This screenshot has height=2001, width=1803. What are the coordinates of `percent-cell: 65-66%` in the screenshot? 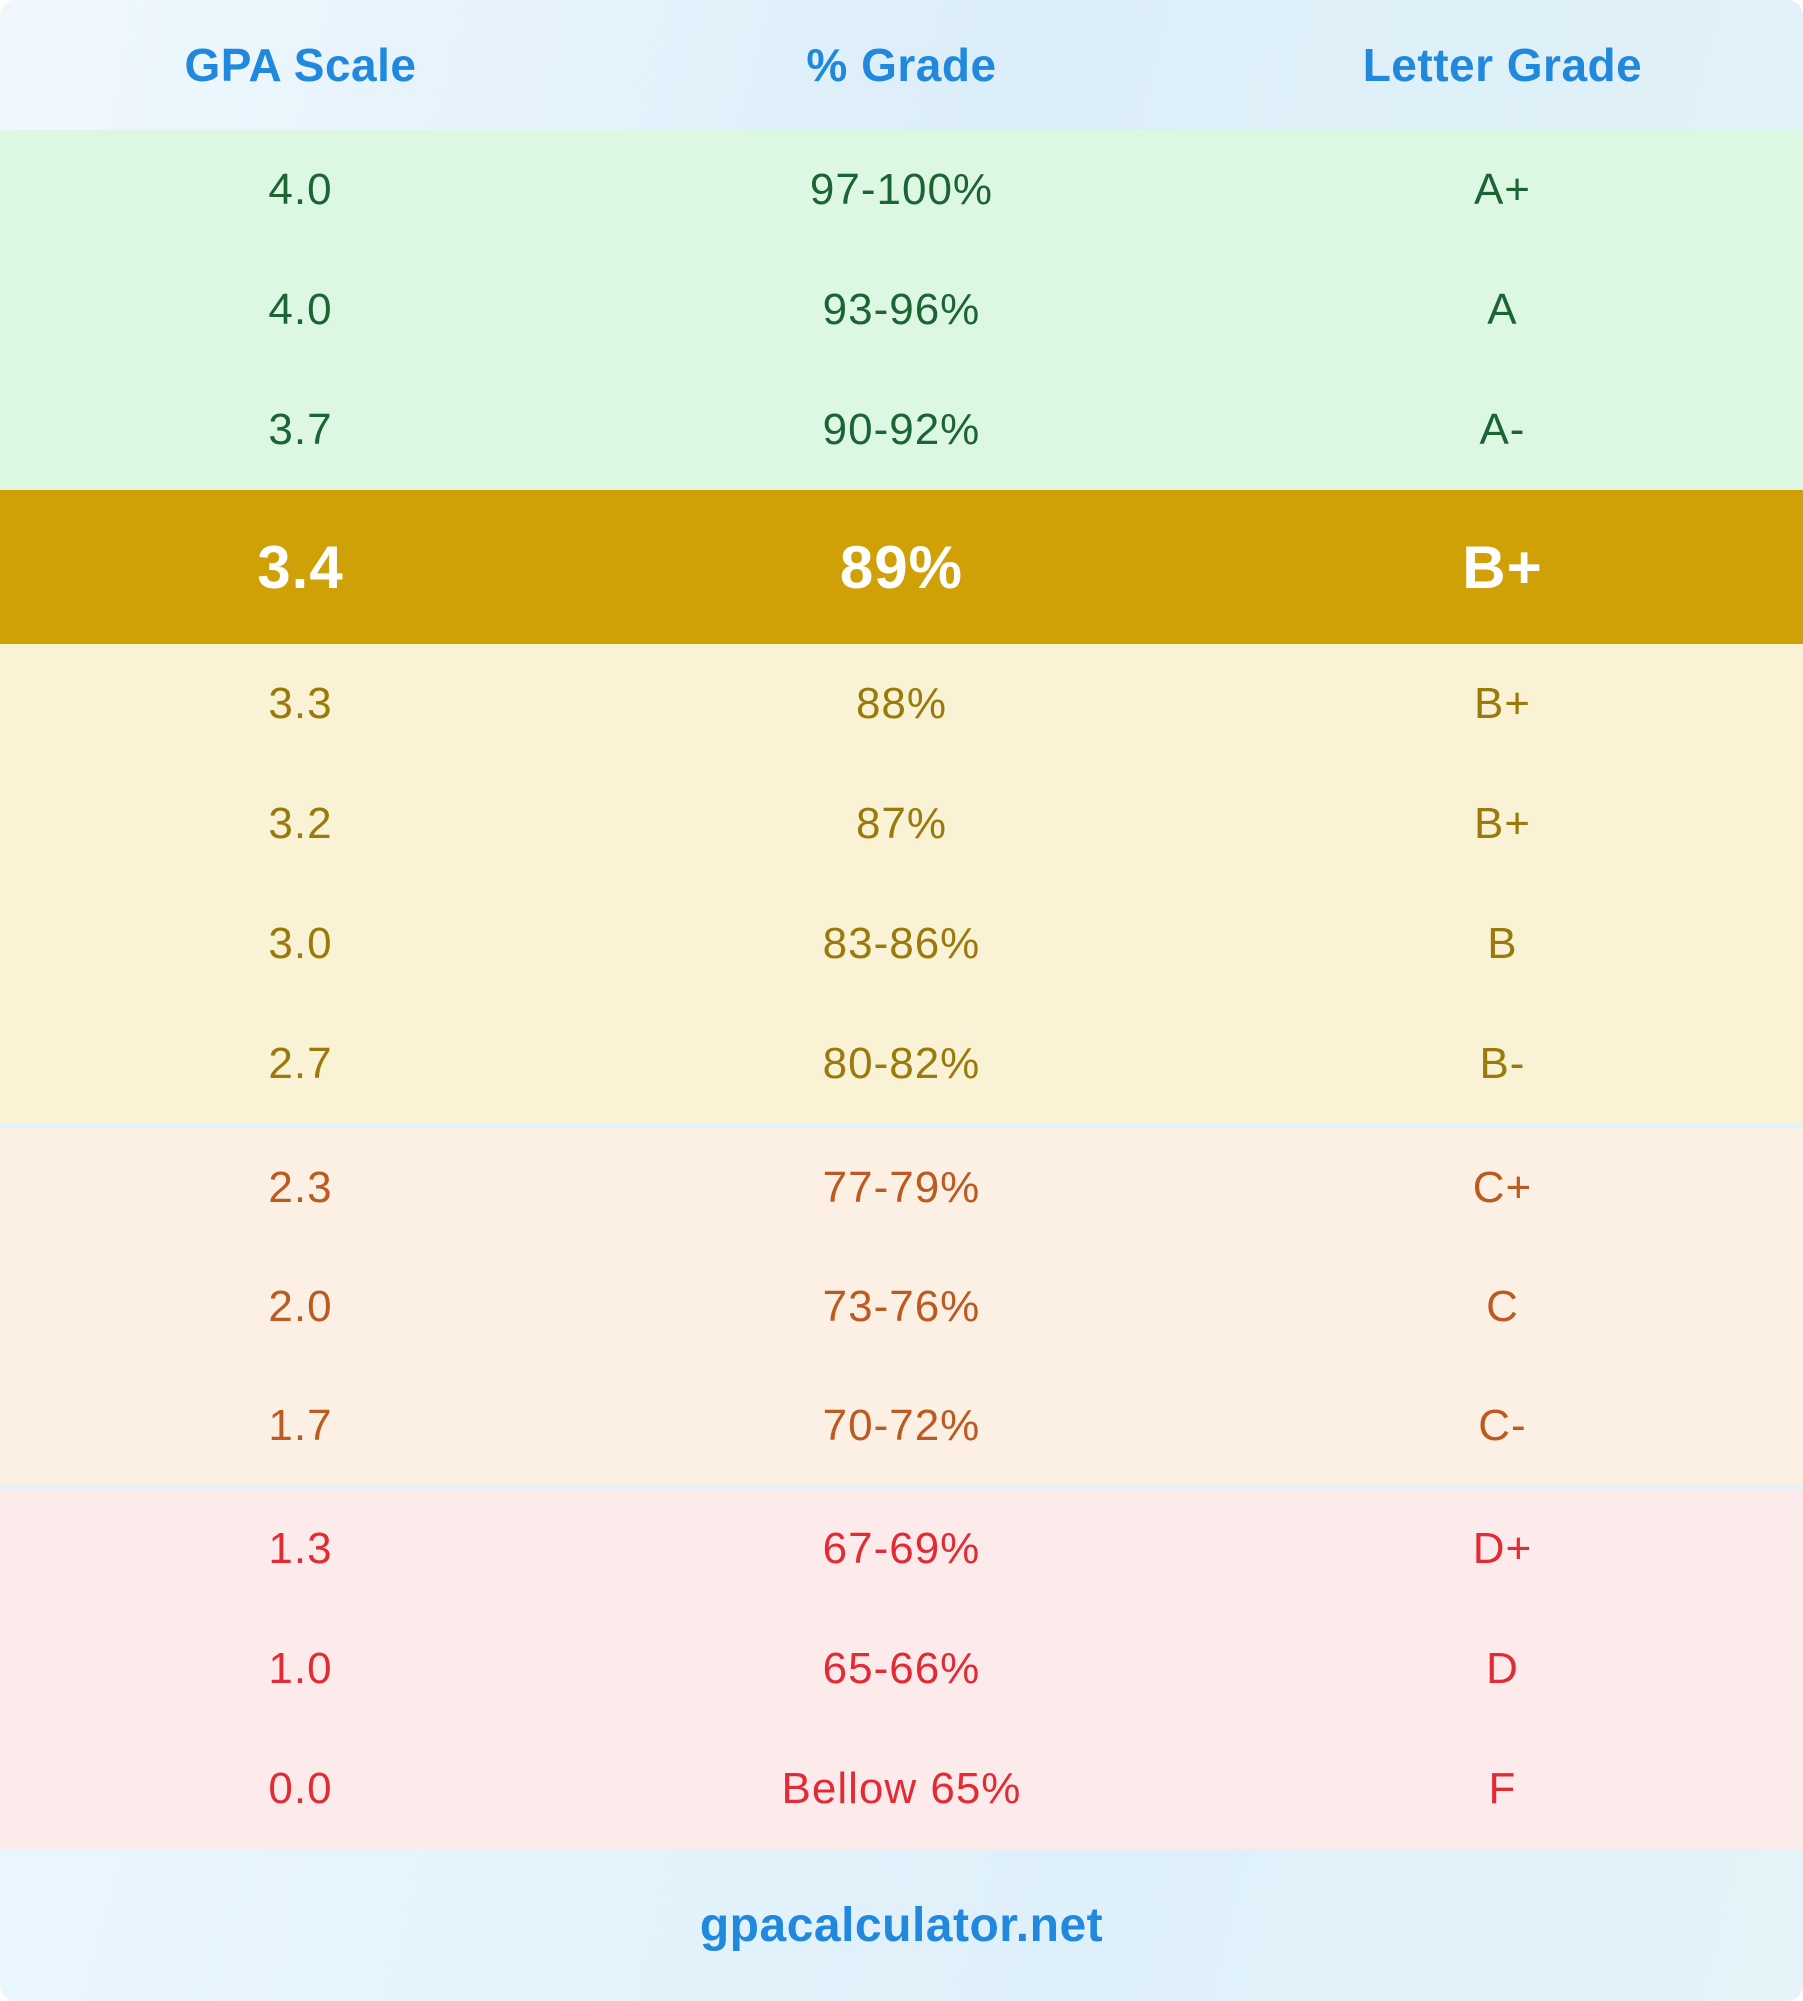 It's located at (901, 1668).